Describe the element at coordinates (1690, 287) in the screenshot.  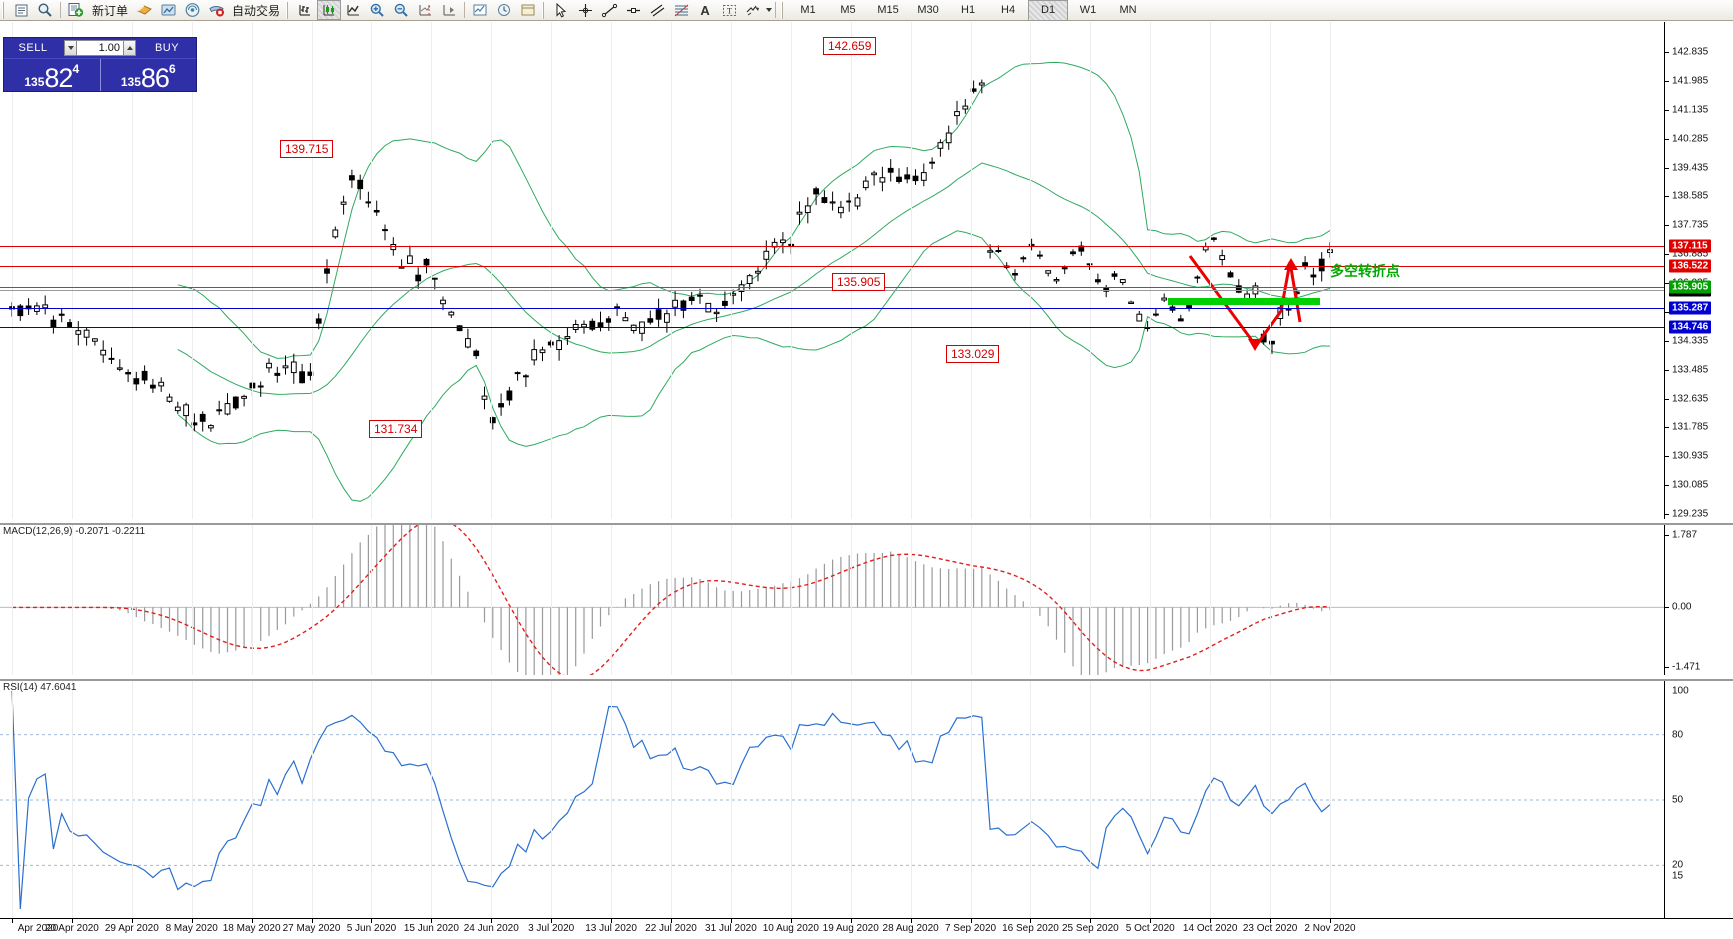
I see `price-level-label-pivot: 135.905` at that location.